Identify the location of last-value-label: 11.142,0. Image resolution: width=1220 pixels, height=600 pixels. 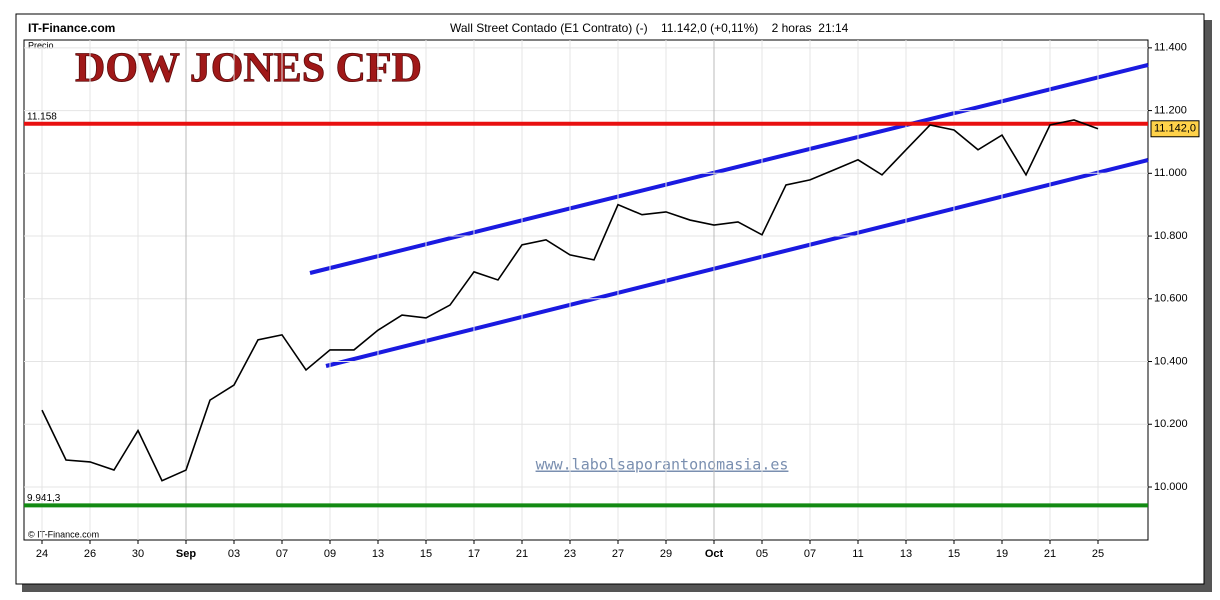
(1175, 129).